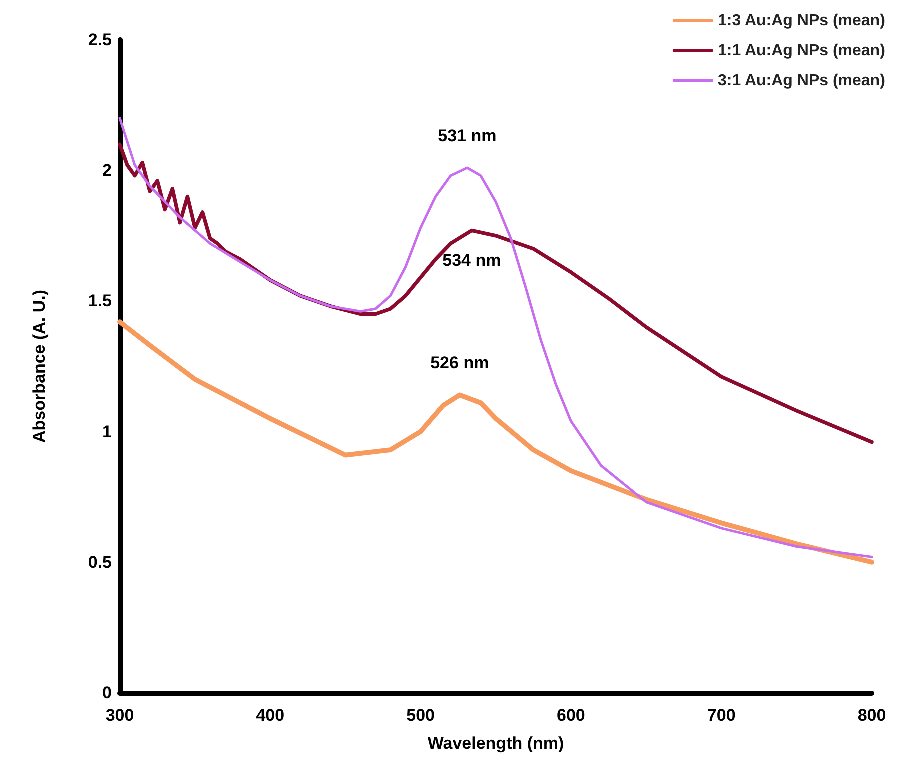 This screenshot has width=899, height=767. What do you see at coordinates (872, 715) in the screenshot?
I see `x-tick-label: 800` at bounding box center [872, 715].